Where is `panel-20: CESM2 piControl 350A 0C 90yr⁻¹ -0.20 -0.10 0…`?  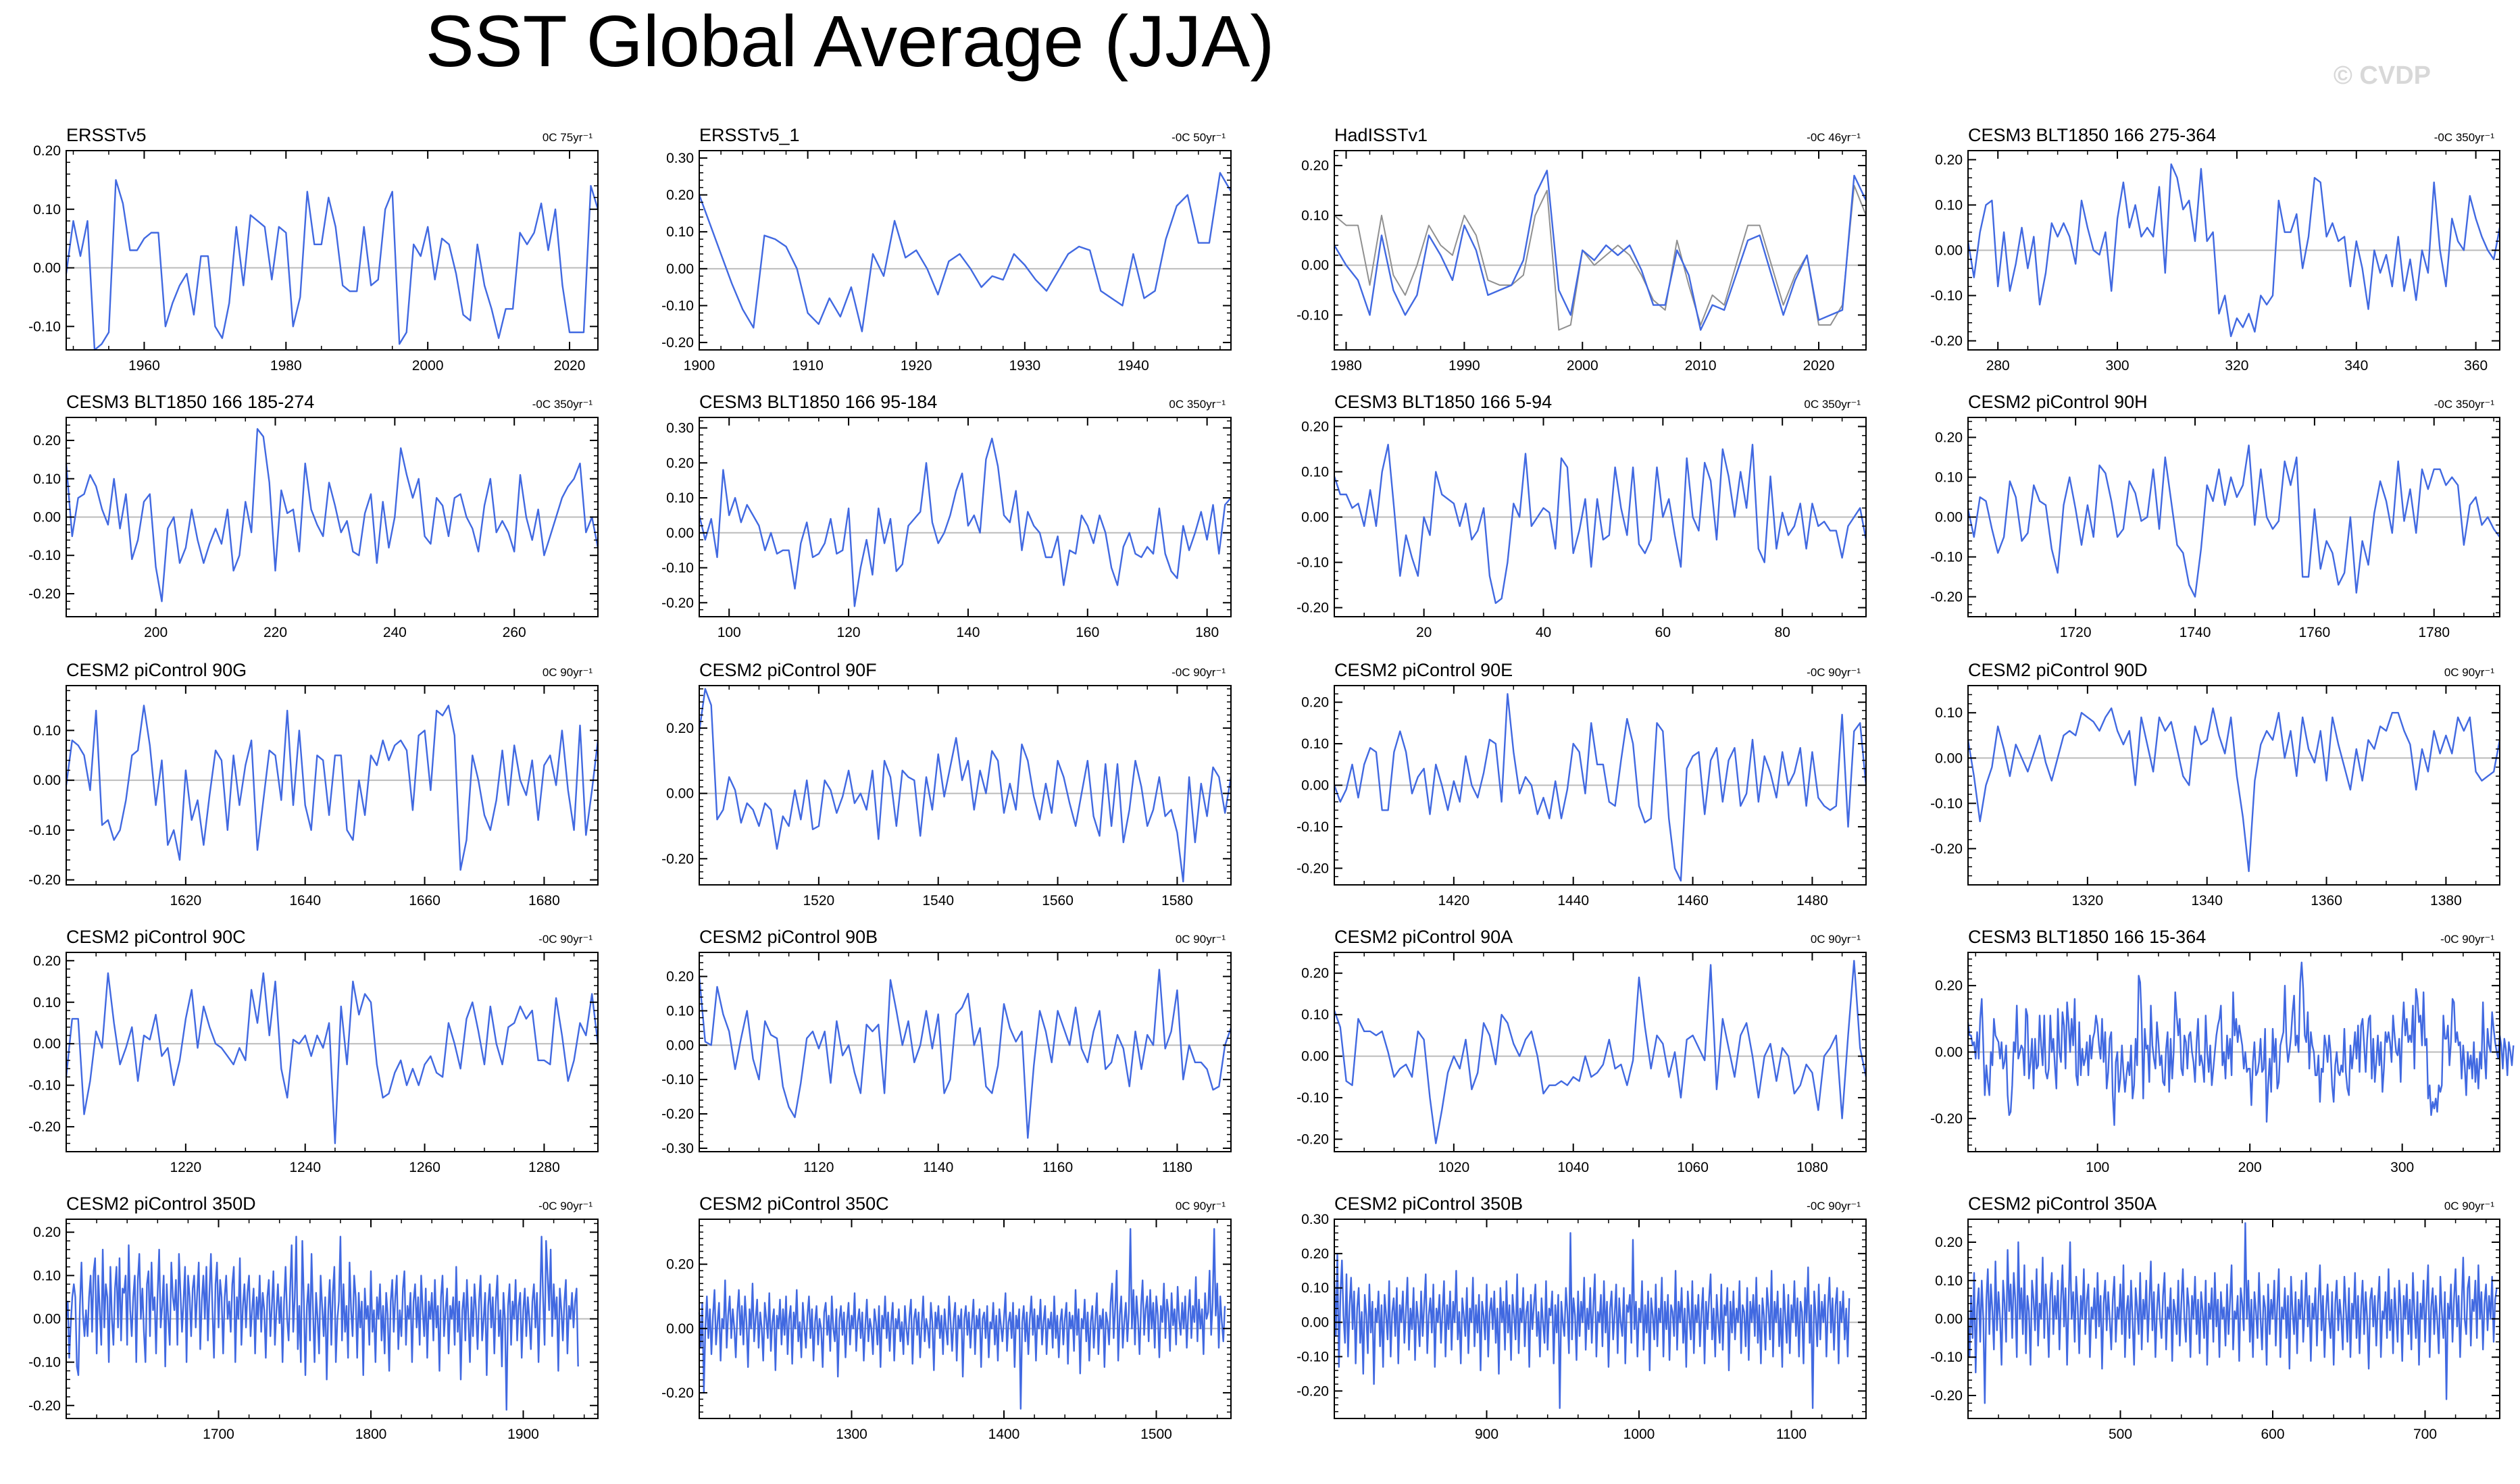
panel-20: CESM2 piControl 350A 0C 90yr⁻¹ -0.20 -0.10 0… is located at coordinates (2215, 1318).